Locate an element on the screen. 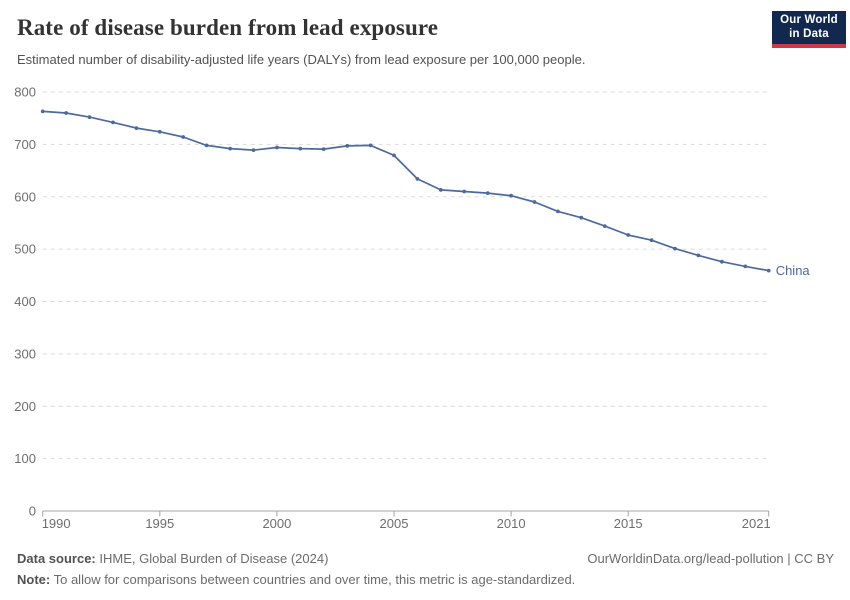  x-tick-label-2010: 2010 is located at coordinates (511, 523).